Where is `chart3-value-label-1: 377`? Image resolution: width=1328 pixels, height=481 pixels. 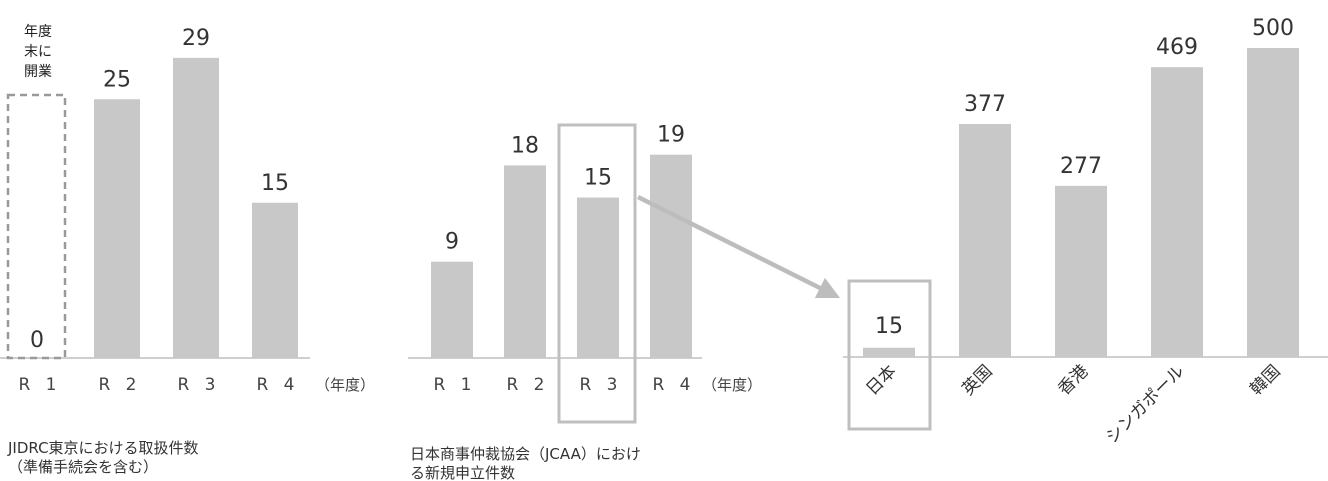
chart3-value-label-1: 377 is located at coordinates (985, 104).